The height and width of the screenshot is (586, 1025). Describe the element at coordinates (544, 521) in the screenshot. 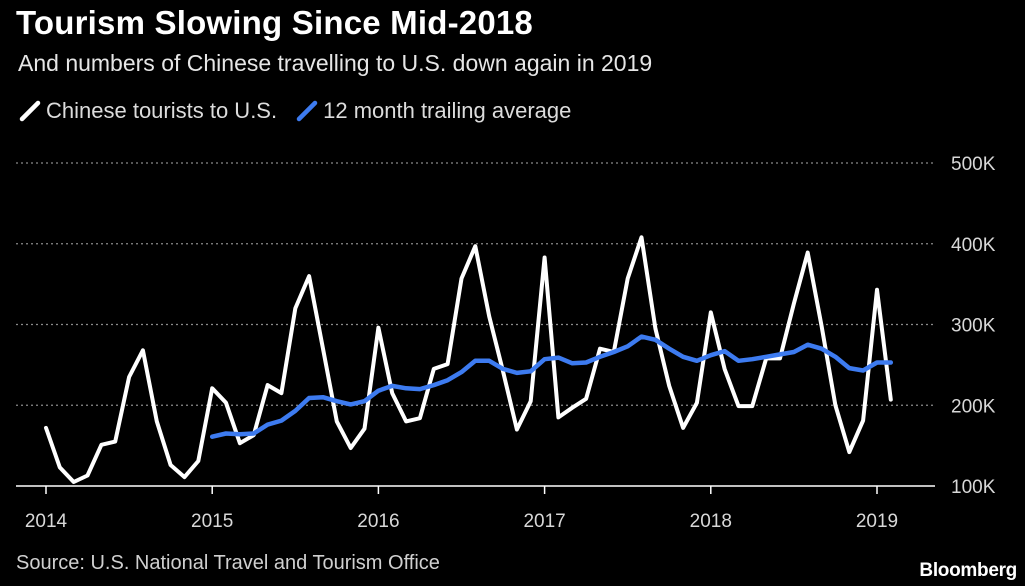

I see `x-tick-label: 2017` at that location.